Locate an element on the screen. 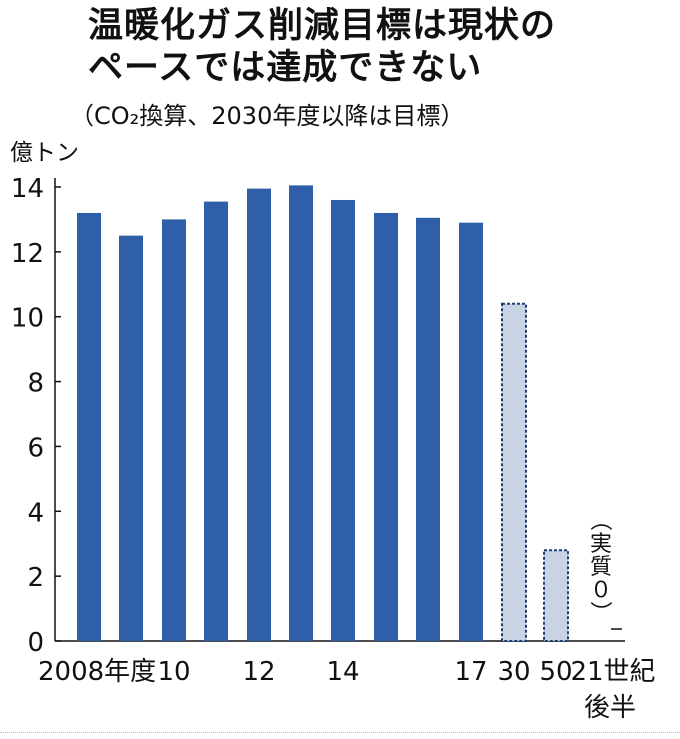 The image size is (680, 739). annotation-char: 実 is located at coordinates (601, 544).